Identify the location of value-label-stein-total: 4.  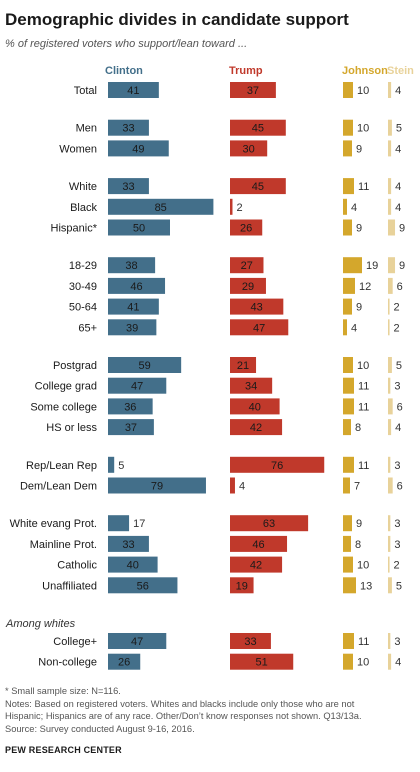
(398, 91).